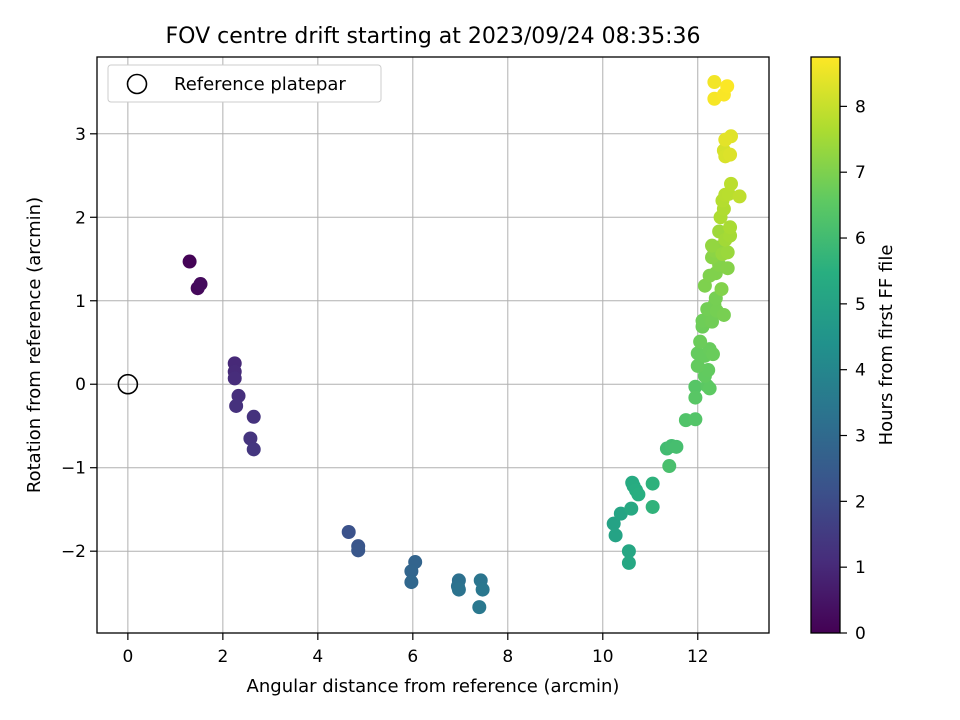 This screenshot has width=960, height=720. I want to click on x-tick-label: 10, so click(603, 657).